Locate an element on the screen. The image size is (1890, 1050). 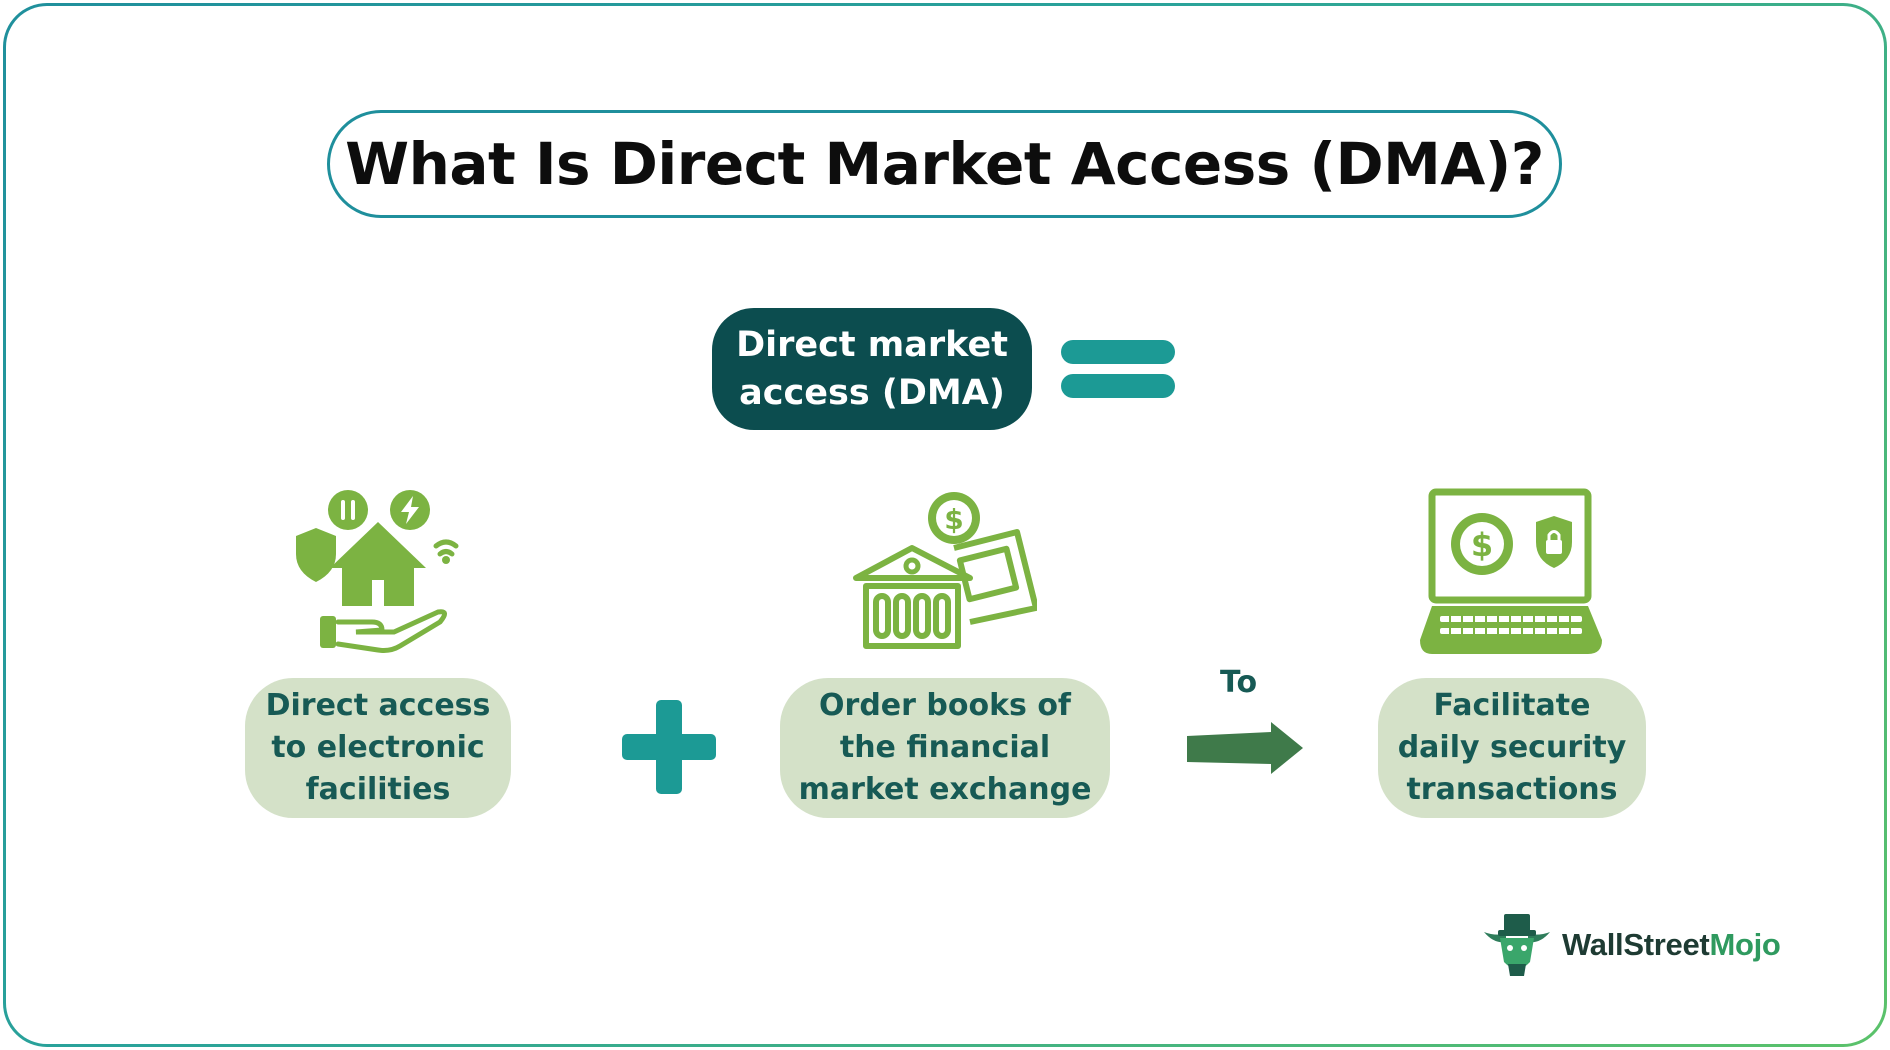
page-title: What Is Direct Market Access (DMA)? is located at coordinates (944, 164).